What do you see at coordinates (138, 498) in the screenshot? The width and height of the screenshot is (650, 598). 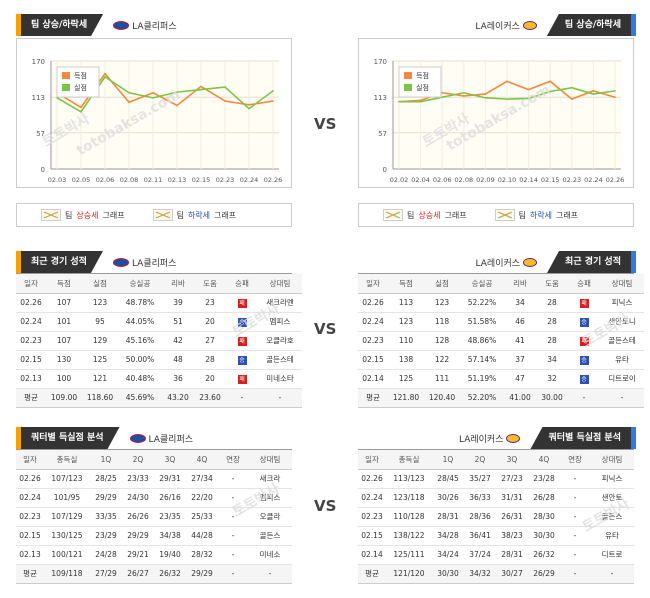 I see `table-cell: 24/30` at bounding box center [138, 498].